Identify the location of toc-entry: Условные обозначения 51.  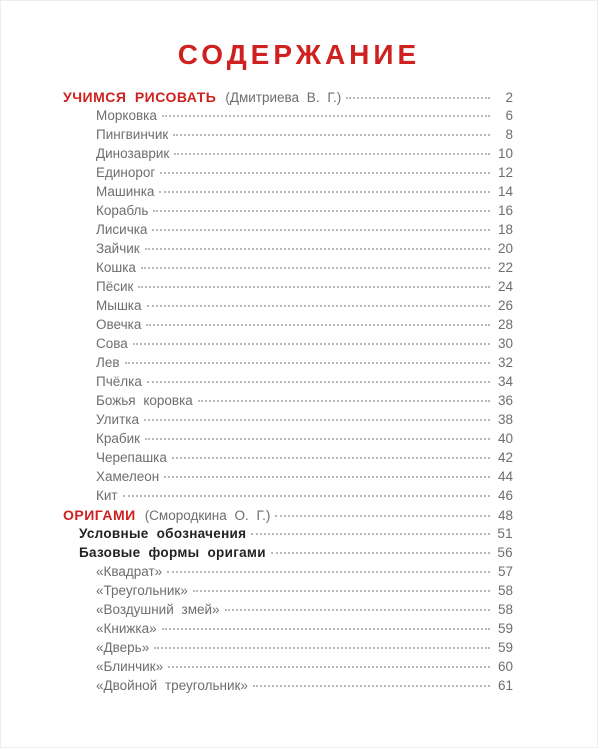
(288, 535).